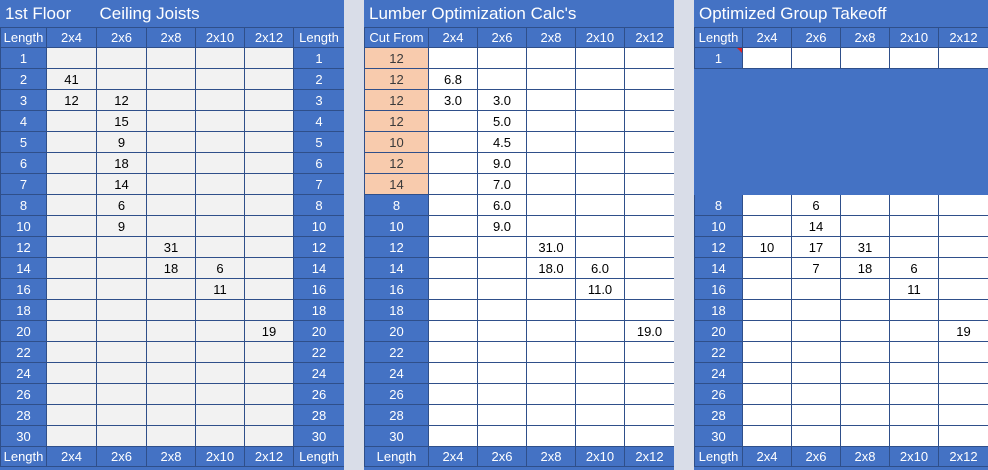 The image size is (988, 470). What do you see at coordinates (23, 100) in the screenshot?
I see `length-cell: 3` at bounding box center [23, 100].